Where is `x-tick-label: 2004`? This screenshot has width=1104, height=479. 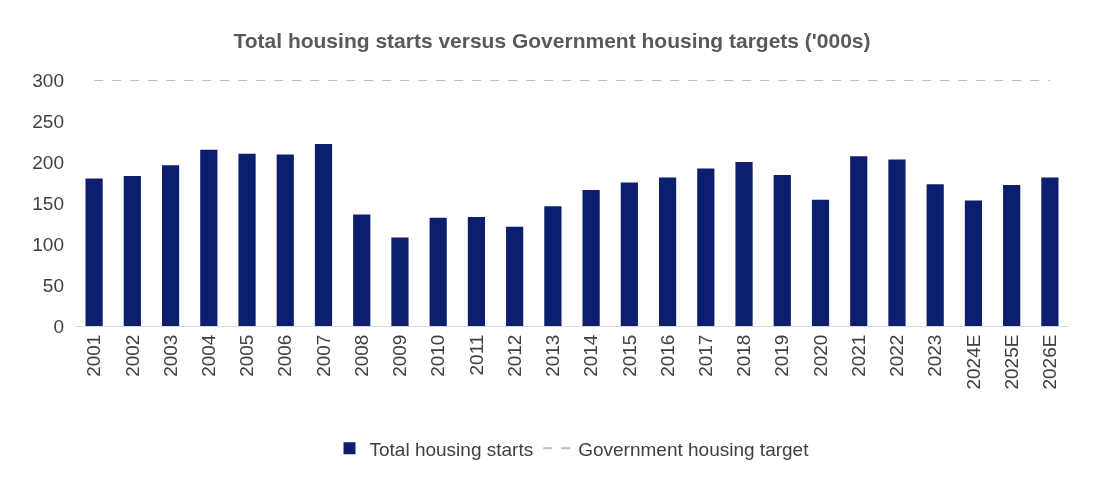
x-tick-label: 2004 is located at coordinates (208, 355).